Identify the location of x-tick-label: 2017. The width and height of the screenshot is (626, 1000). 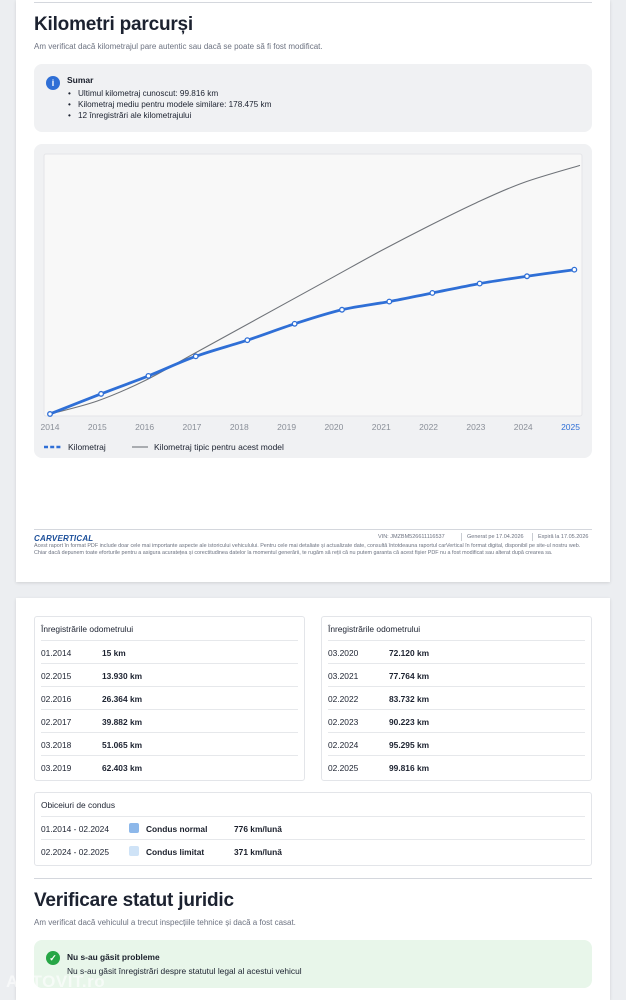
(192, 427).